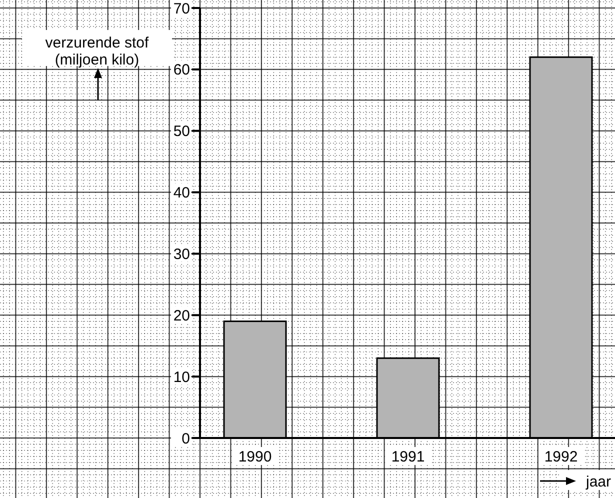 This screenshot has height=498, width=615. What do you see at coordinates (597, 481) in the screenshot?
I see `x-axis-title: jaar` at bounding box center [597, 481].